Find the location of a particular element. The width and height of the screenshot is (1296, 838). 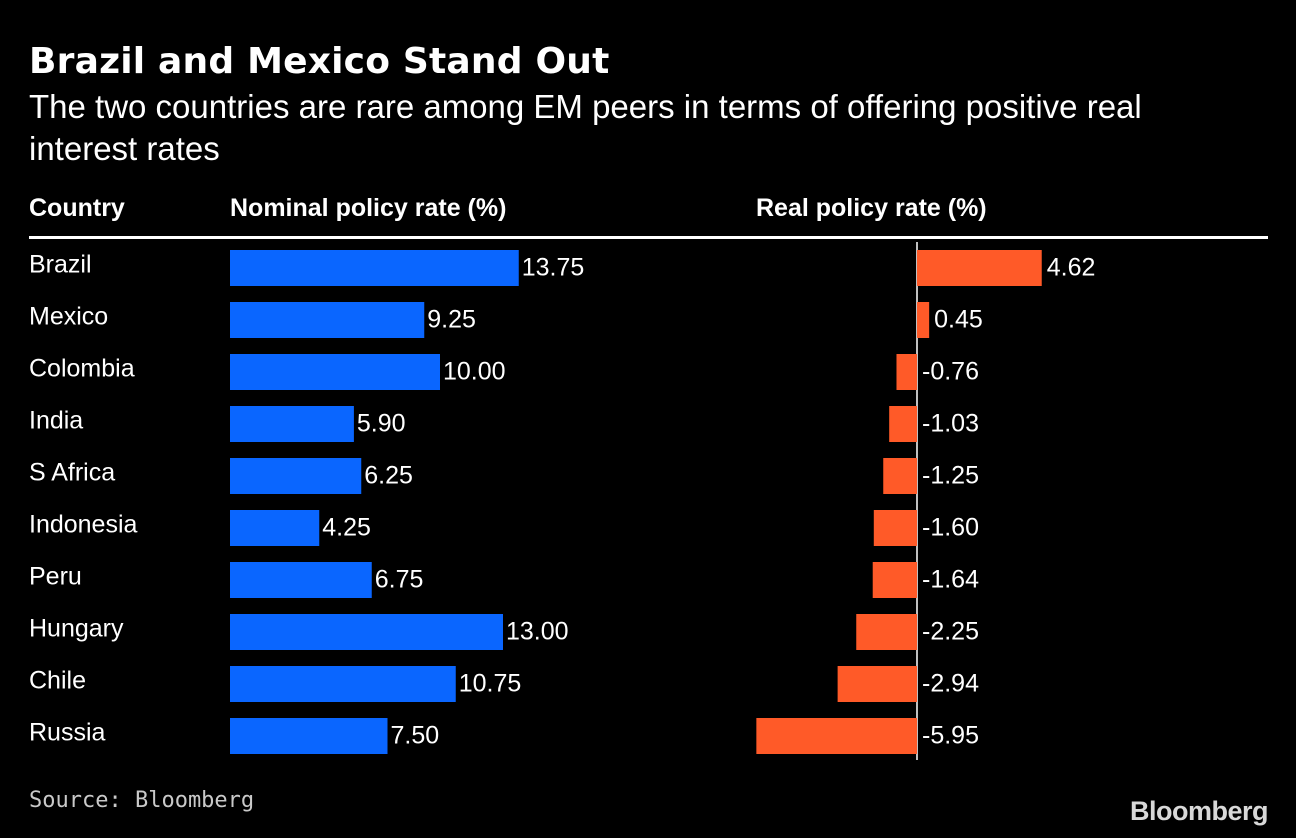

real-value-label: 0.45 is located at coordinates (958, 320).